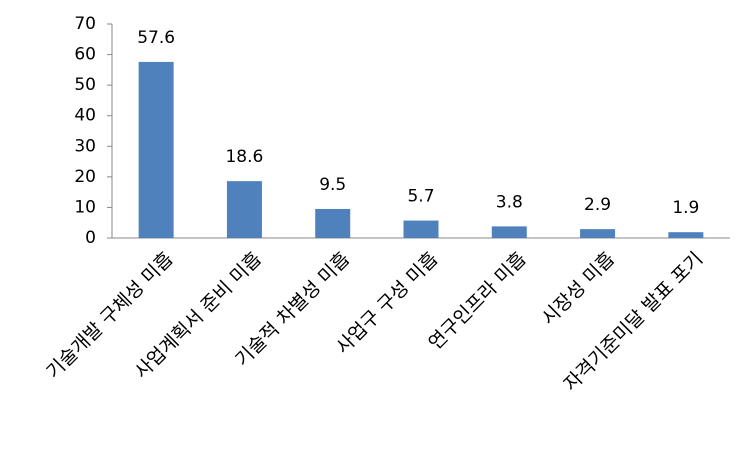 The height and width of the screenshot is (449, 750). Describe the element at coordinates (332, 185) in the screenshot. I see `value-label: 9.5` at that location.